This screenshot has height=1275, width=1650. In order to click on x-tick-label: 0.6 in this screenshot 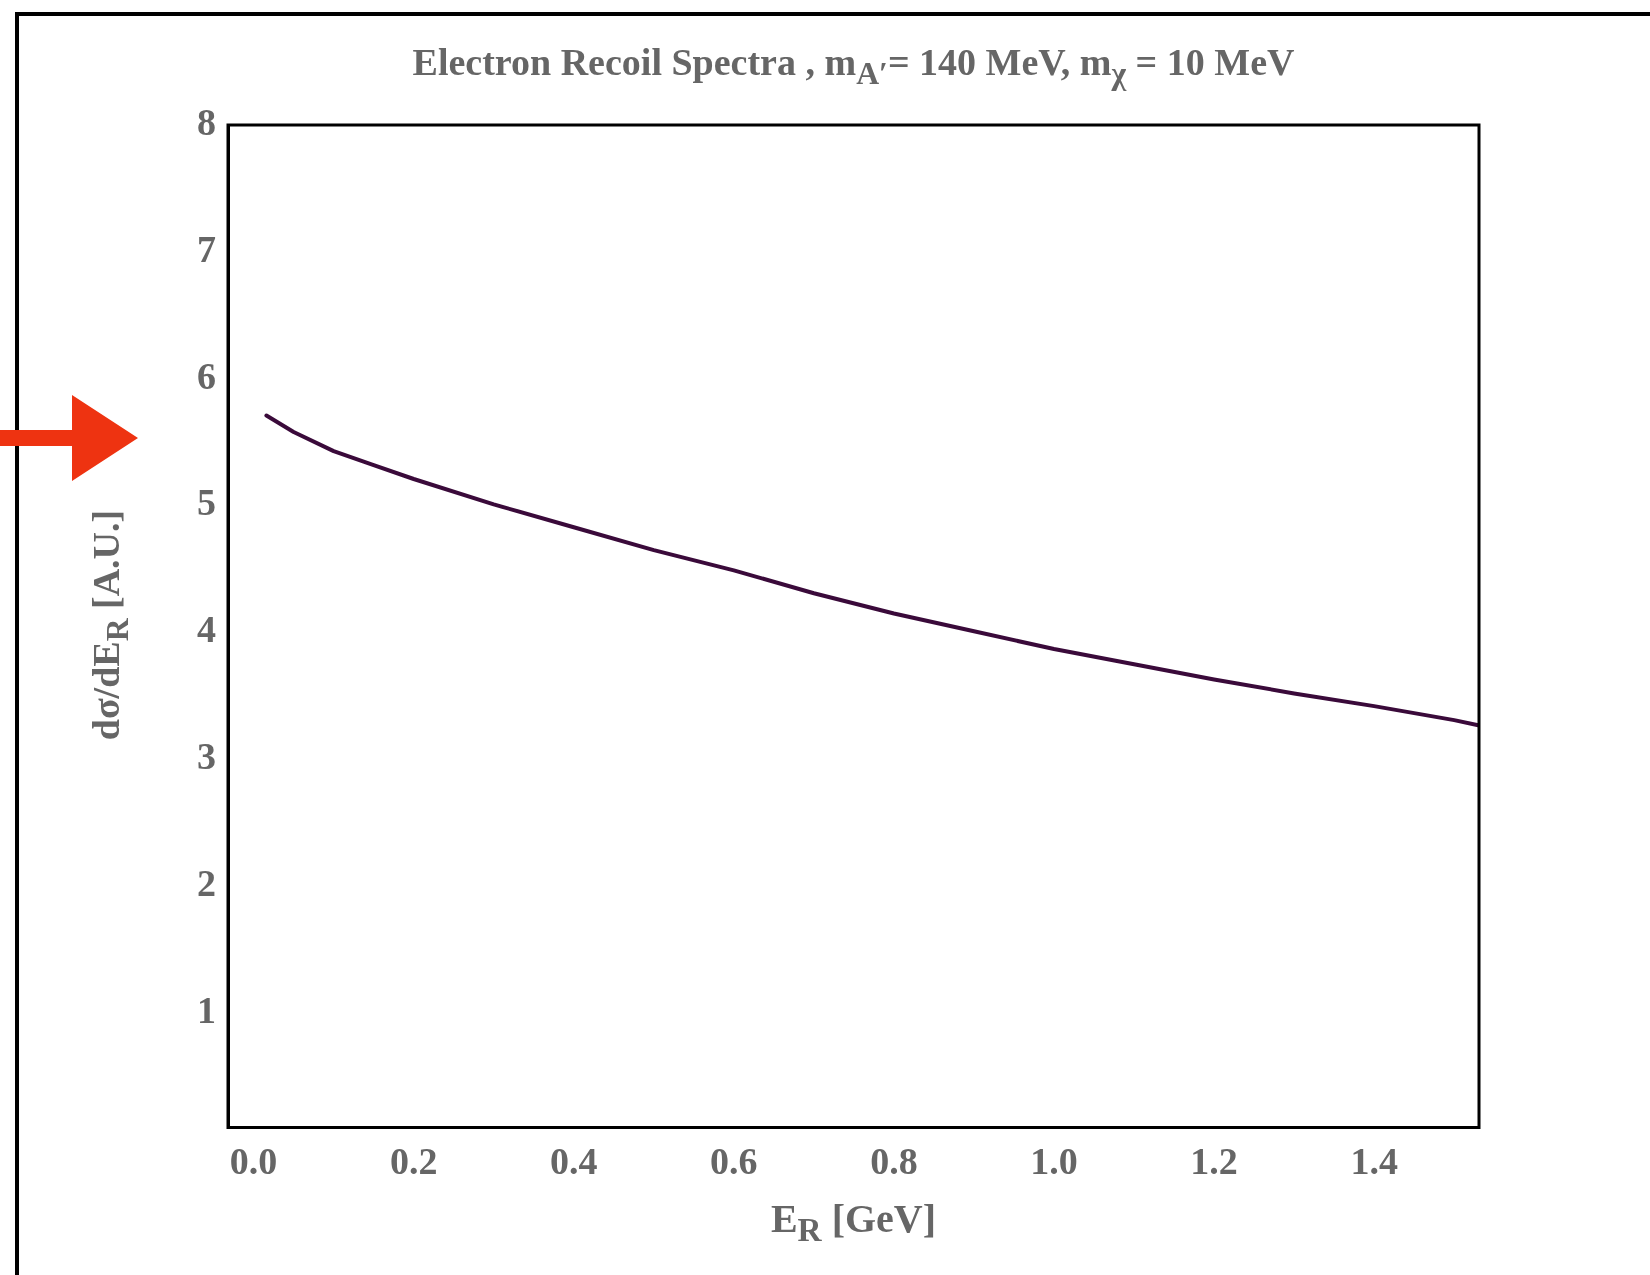, I will do `click(734, 1161)`.